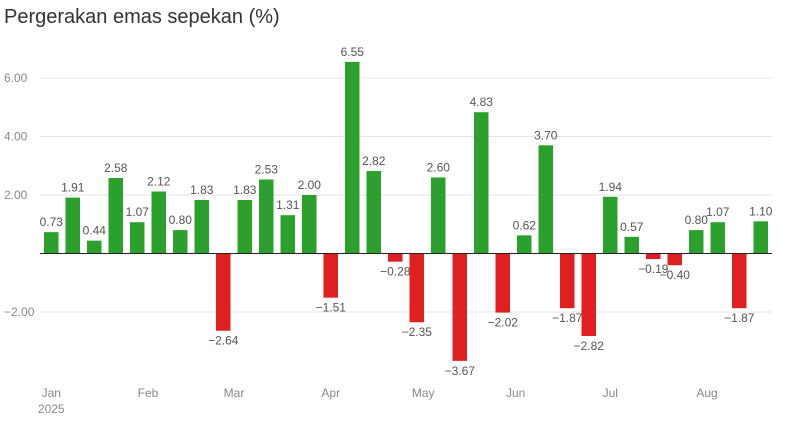  Describe the element at coordinates (395, 272) in the screenshot. I see `data-label: −0.28` at that location.